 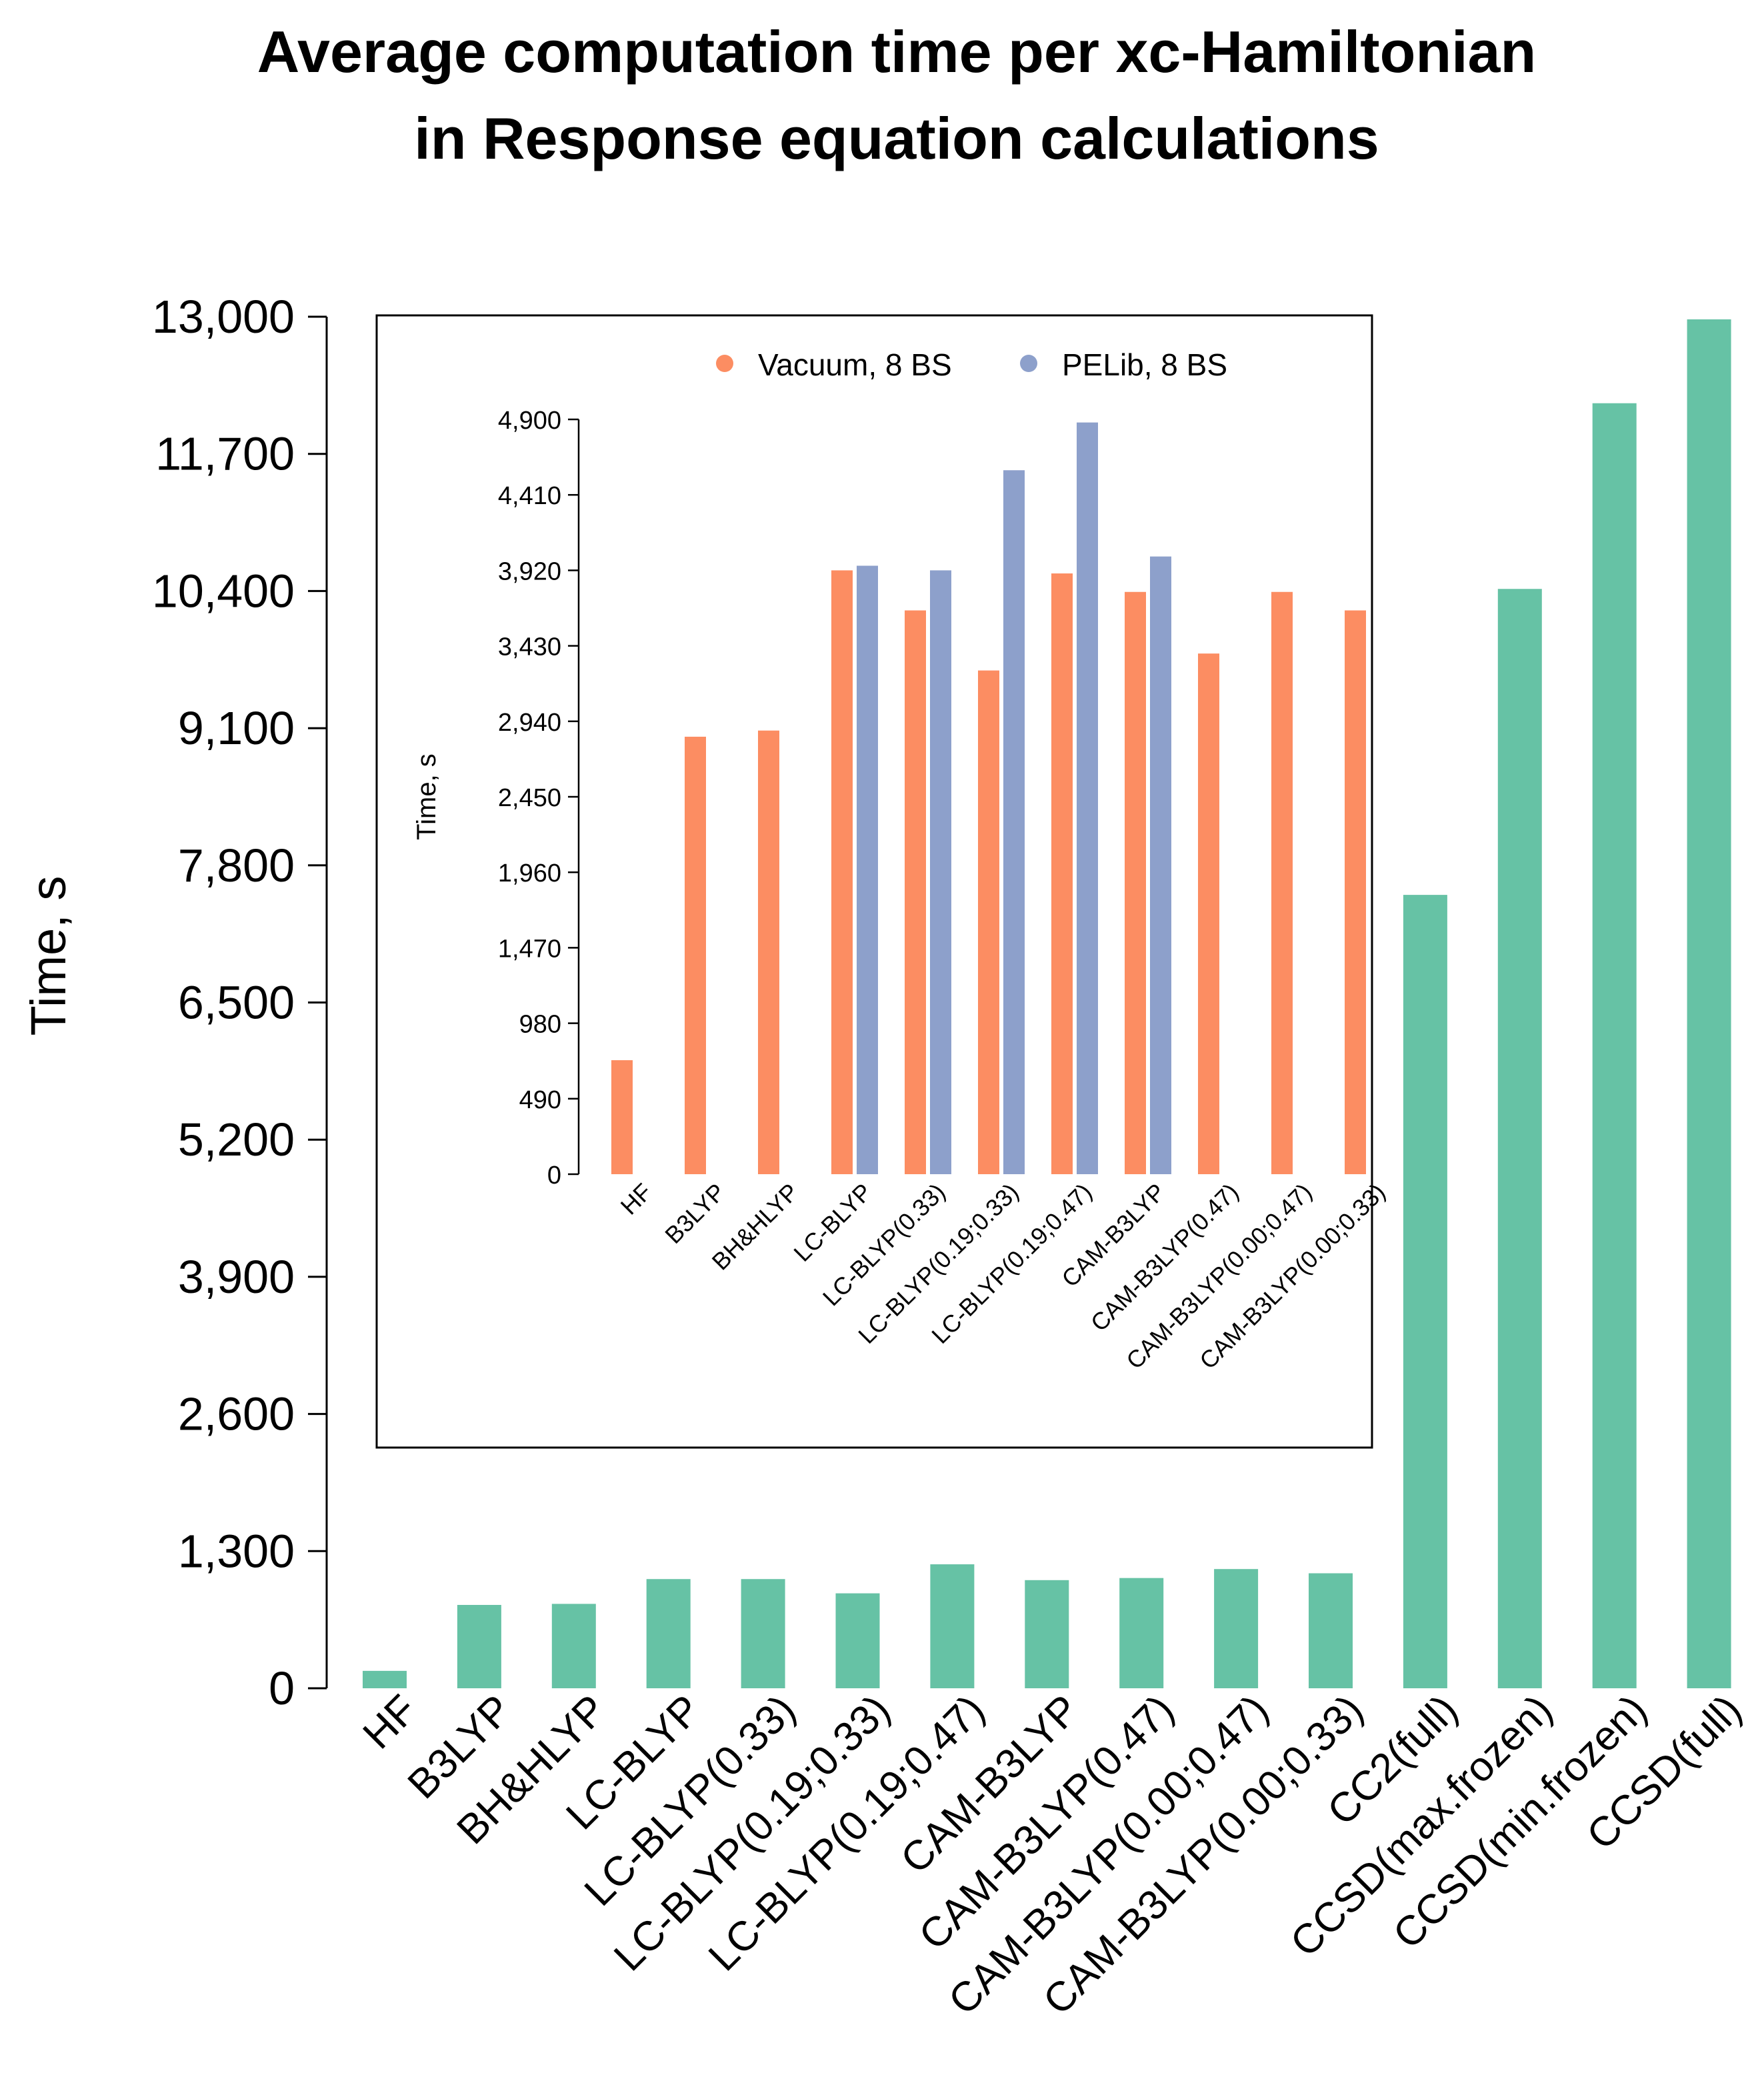 I want to click on main-y-tick-label: 9,100, so click(x=236, y=728).